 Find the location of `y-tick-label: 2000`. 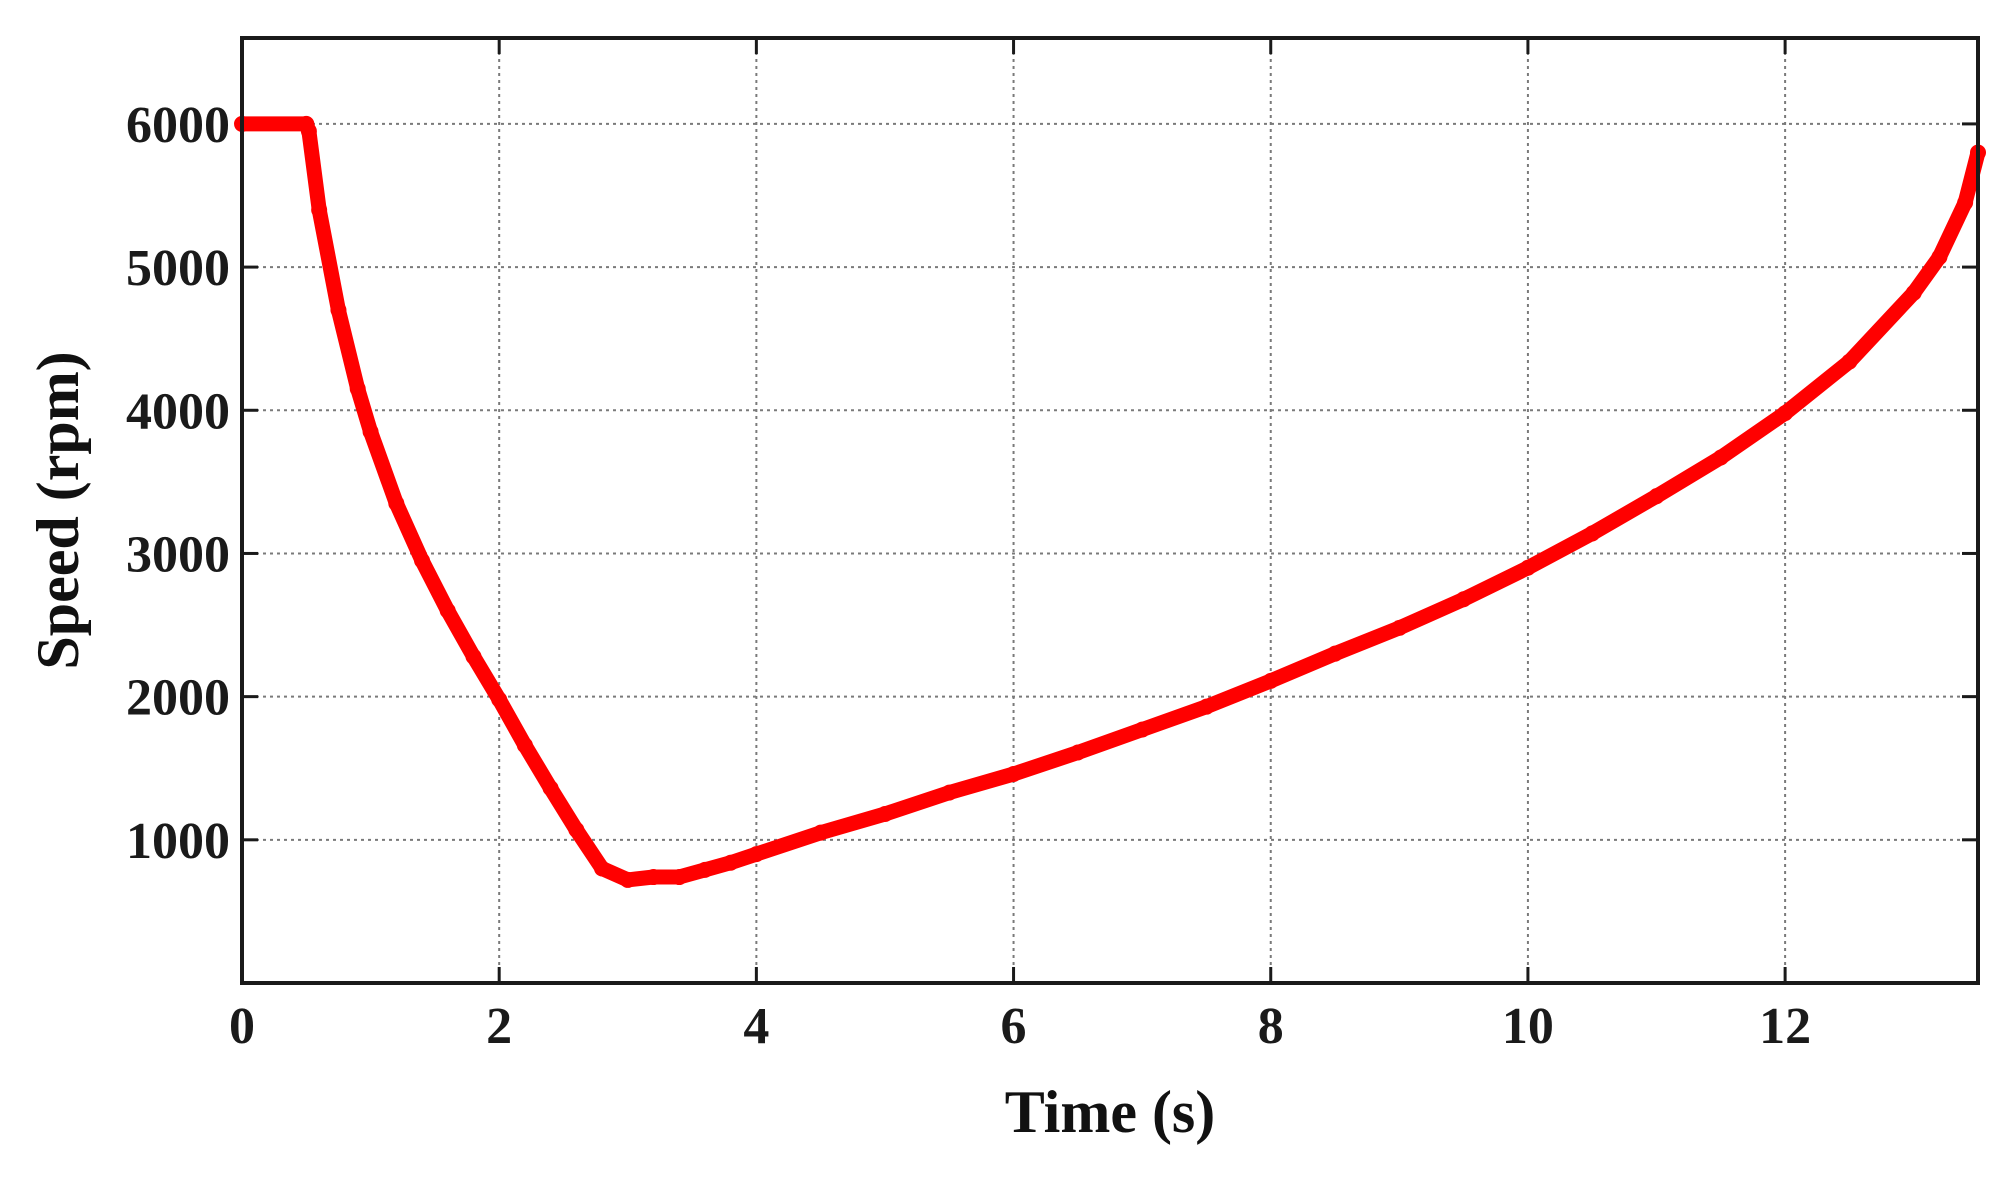

y-tick-label: 2000 is located at coordinates (178, 698).